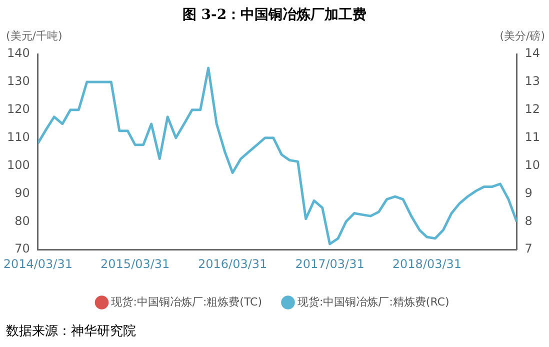 The width and height of the screenshot is (549, 347). What do you see at coordinates (22, 221) in the screenshot?
I see `y-tick-label: 80` at bounding box center [22, 221].